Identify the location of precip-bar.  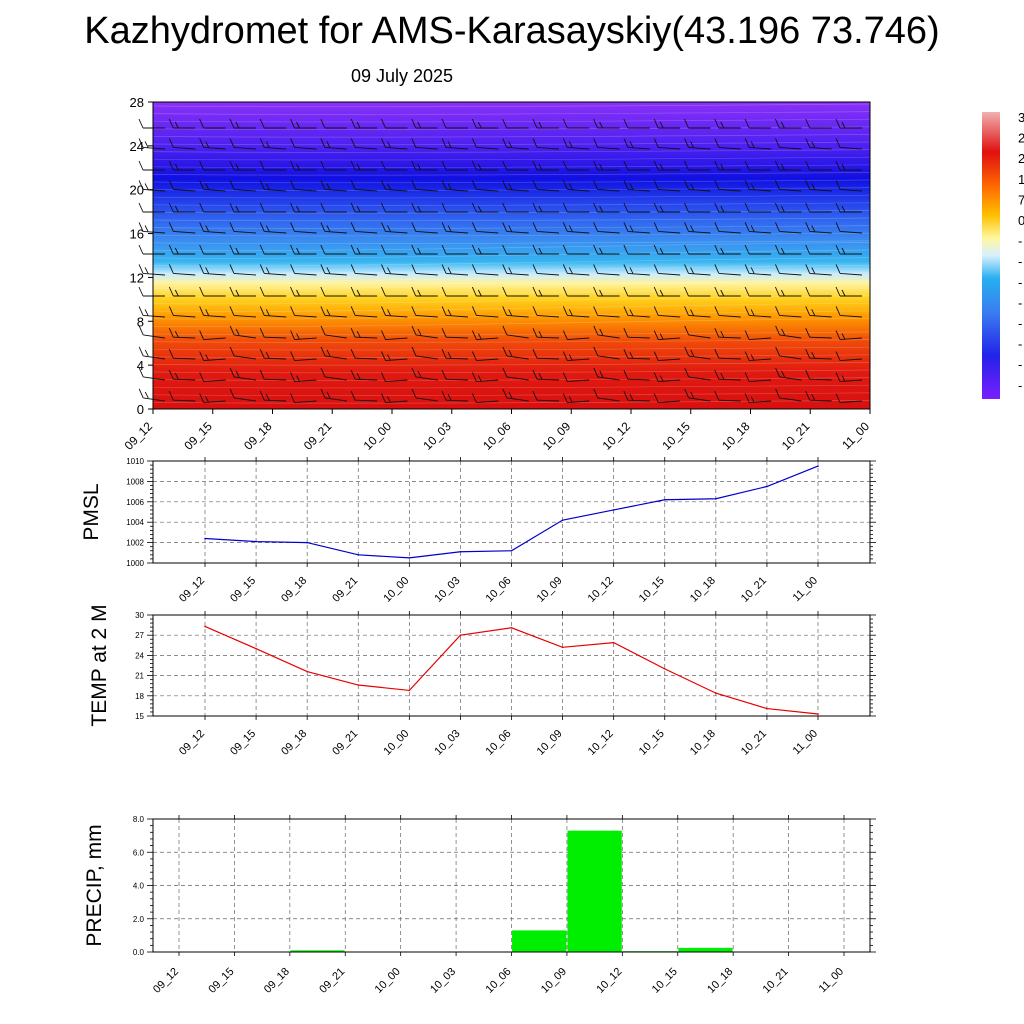
(539, 941).